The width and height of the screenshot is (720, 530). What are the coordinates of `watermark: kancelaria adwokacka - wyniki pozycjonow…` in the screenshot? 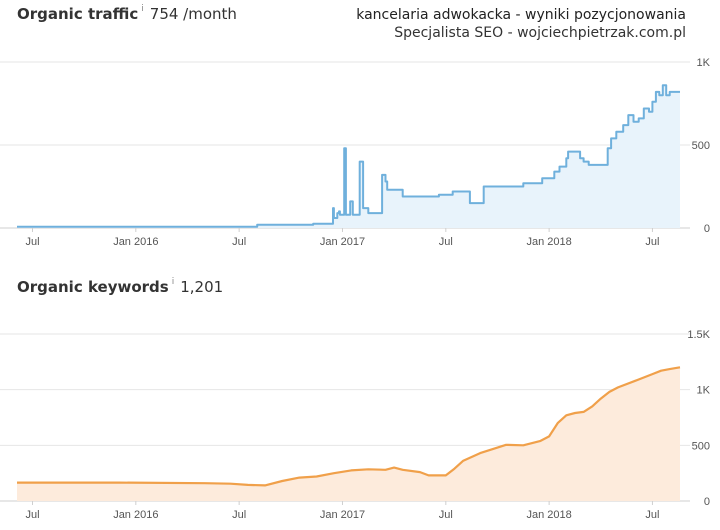 It's located at (521, 24).